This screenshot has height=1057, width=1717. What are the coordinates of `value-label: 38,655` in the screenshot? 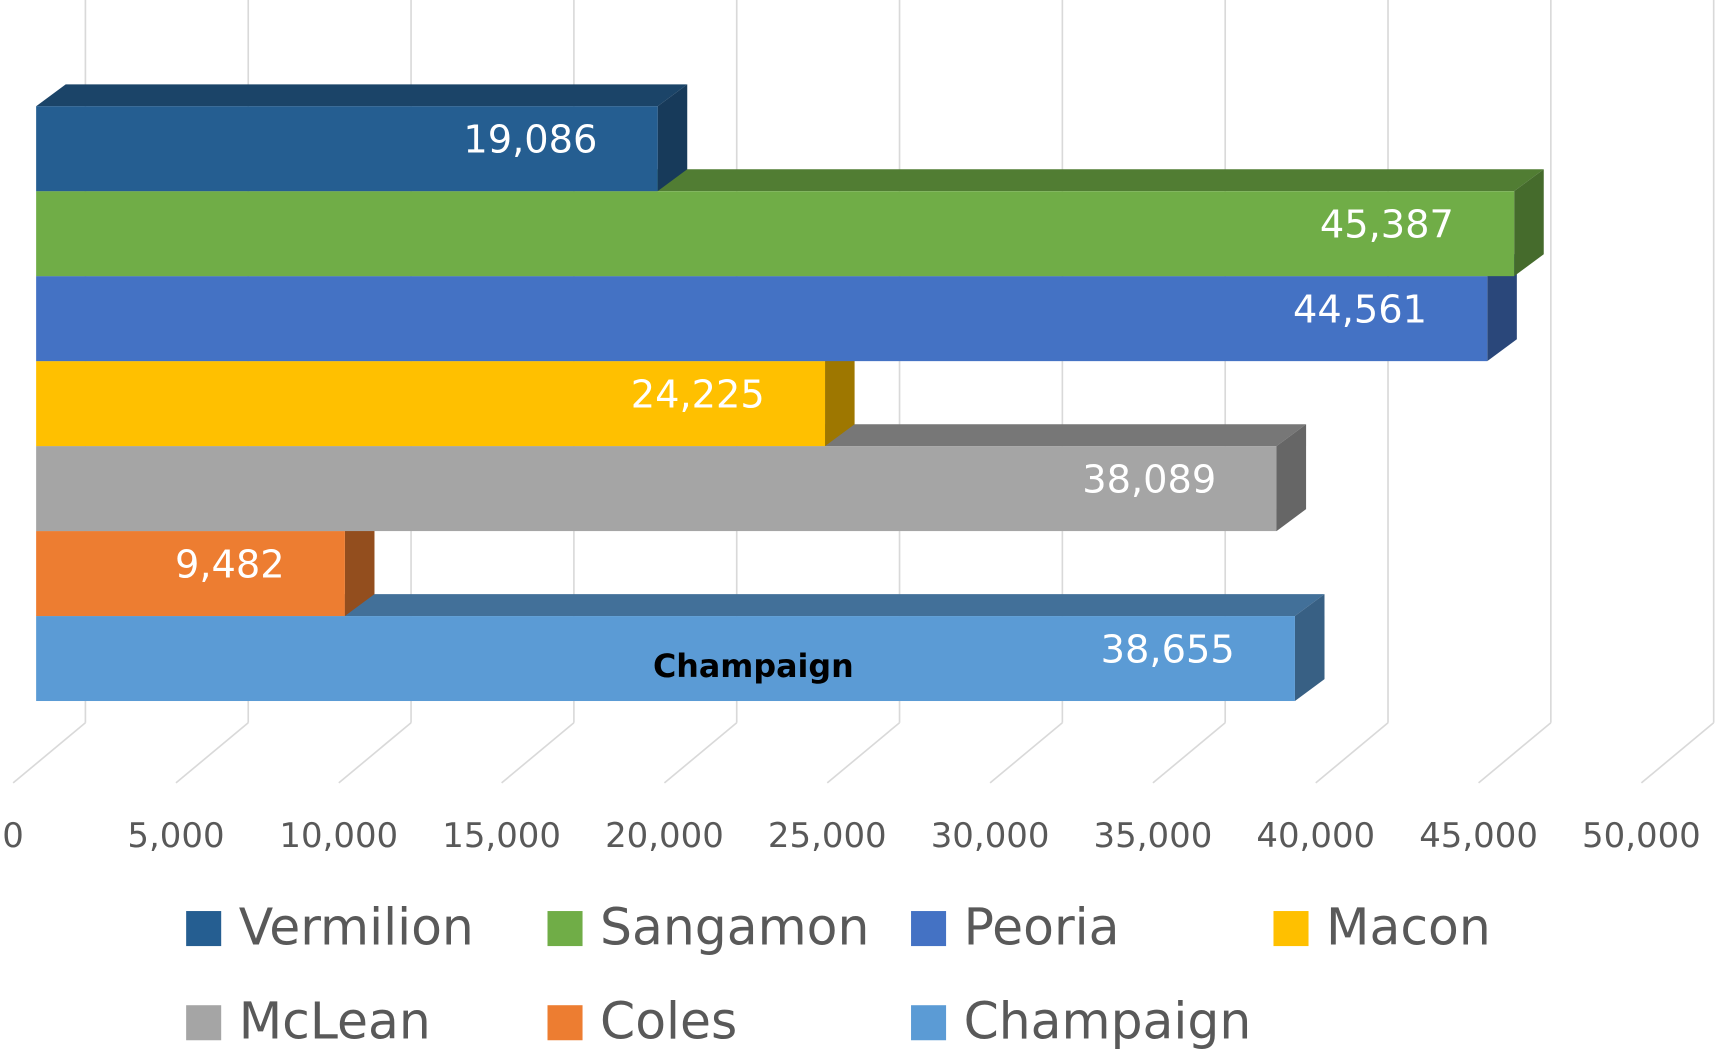 It's located at (1168, 649).